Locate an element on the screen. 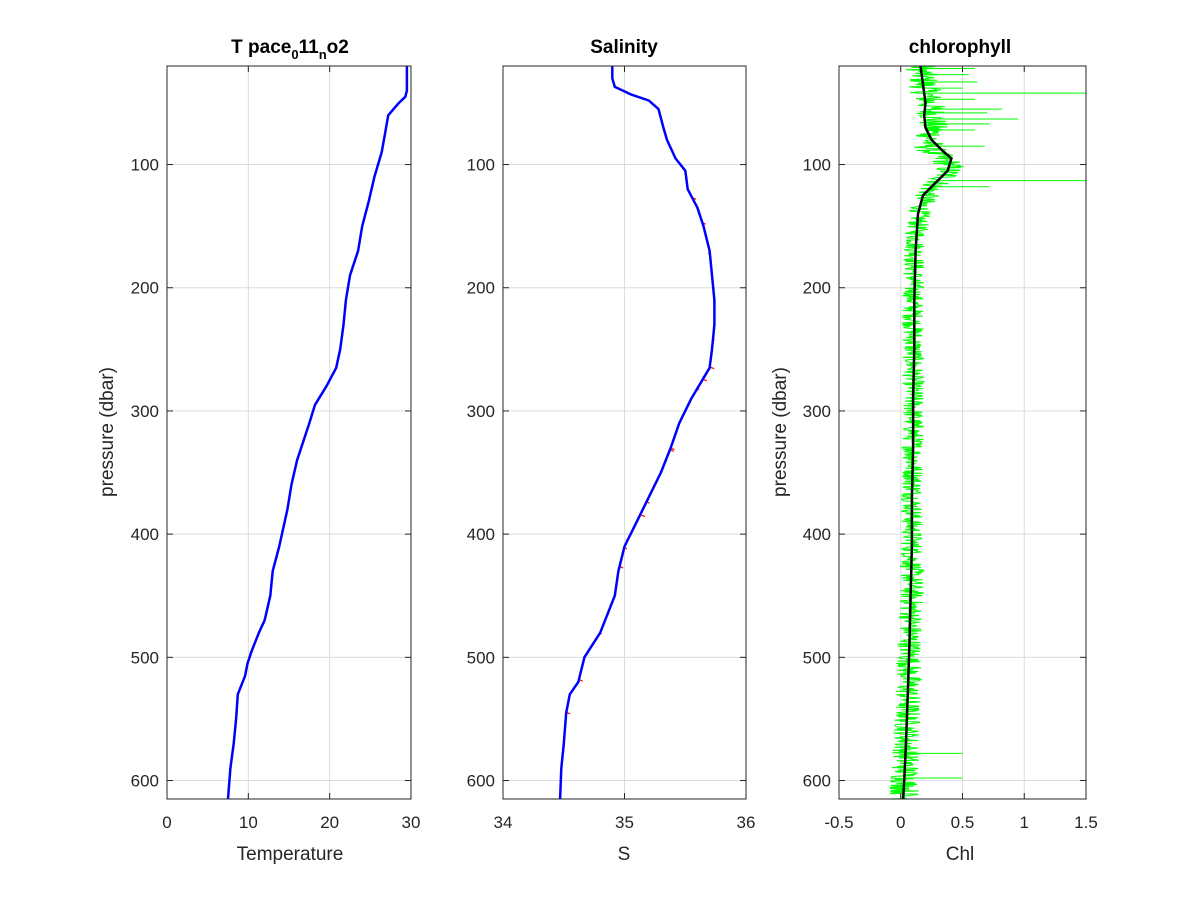 Image resolution: width=1200 pixels, height=900 pixels. x-tick-label: 34 is located at coordinates (503, 822).